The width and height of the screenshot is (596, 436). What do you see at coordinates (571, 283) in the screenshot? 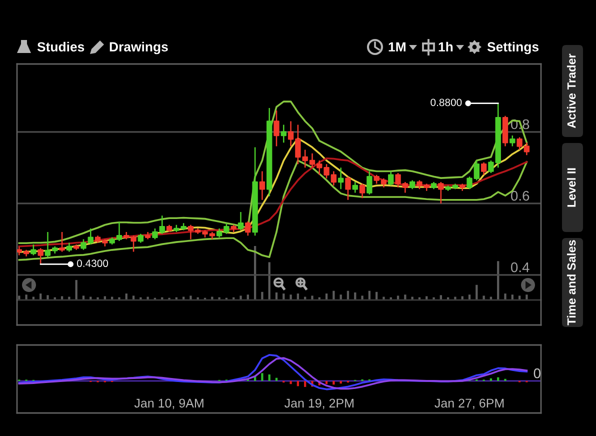
I see `text: Time and Sales` at bounding box center [571, 283].